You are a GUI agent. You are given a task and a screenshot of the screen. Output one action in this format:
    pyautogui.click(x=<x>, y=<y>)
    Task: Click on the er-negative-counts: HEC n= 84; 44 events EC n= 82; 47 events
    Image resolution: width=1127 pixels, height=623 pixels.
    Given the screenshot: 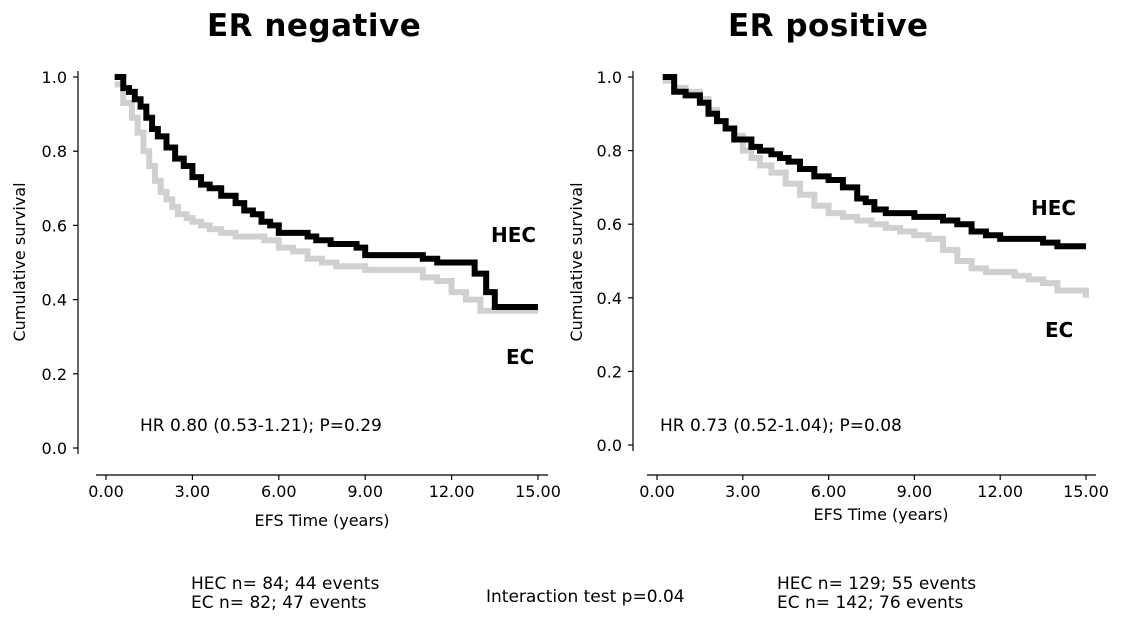 What is the action you would take?
    pyautogui.click(x=285, y=594)
    